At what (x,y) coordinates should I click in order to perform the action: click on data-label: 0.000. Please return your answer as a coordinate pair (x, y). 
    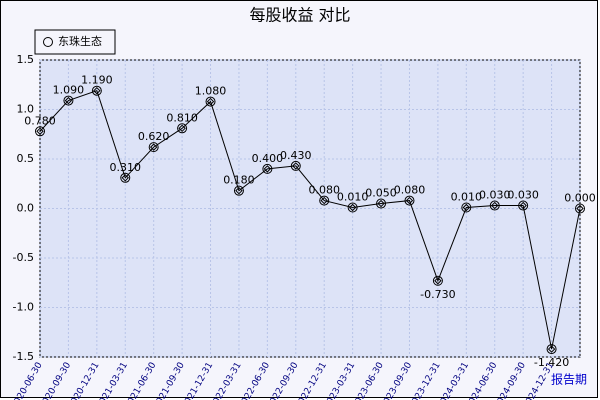
    Looking at the image, I should click on (580, 198).